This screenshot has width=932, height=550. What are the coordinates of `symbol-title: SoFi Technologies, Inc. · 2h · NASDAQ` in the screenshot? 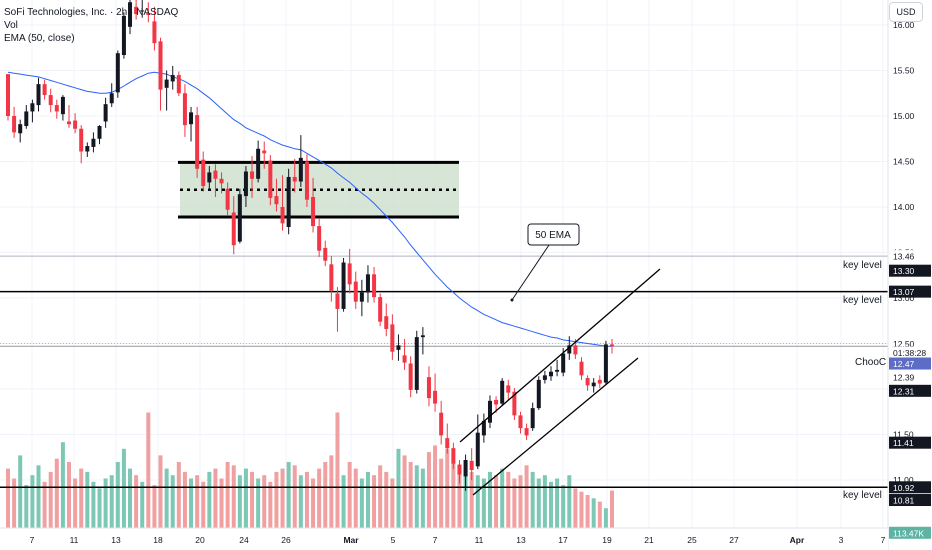 It's located at (91, 12).